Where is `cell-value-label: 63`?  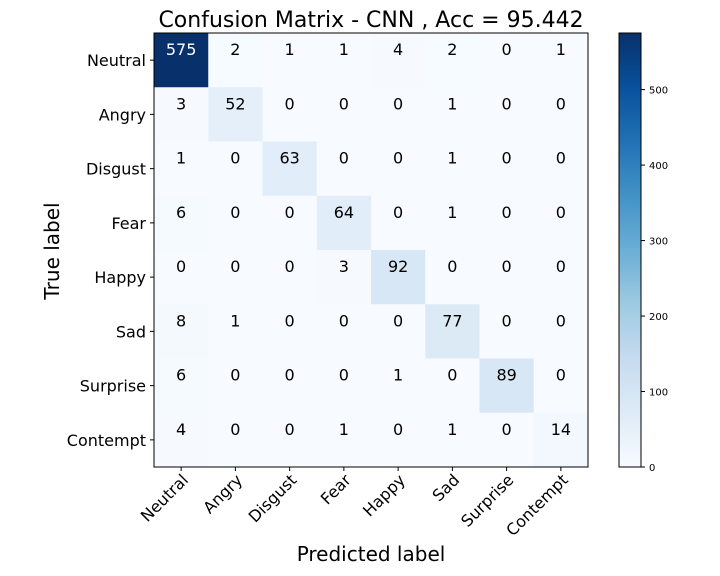 cell-value-label: 63 is located at coordinates (289, 158).